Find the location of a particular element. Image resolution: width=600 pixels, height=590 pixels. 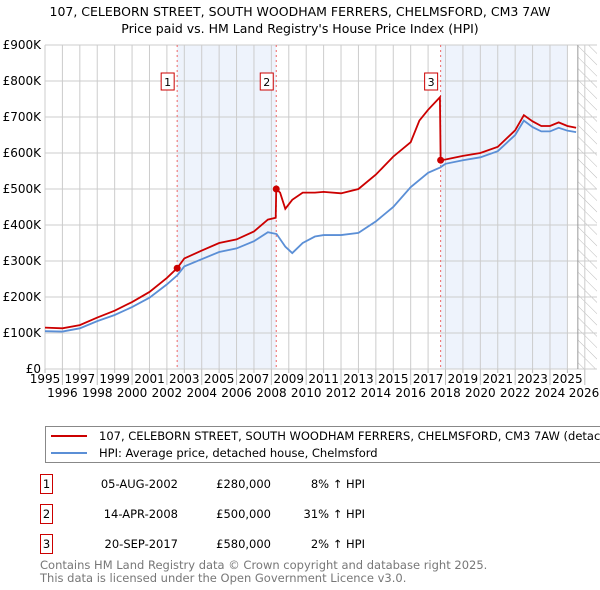

x-tick-label: 2001 is located at coordinates (149, 379).